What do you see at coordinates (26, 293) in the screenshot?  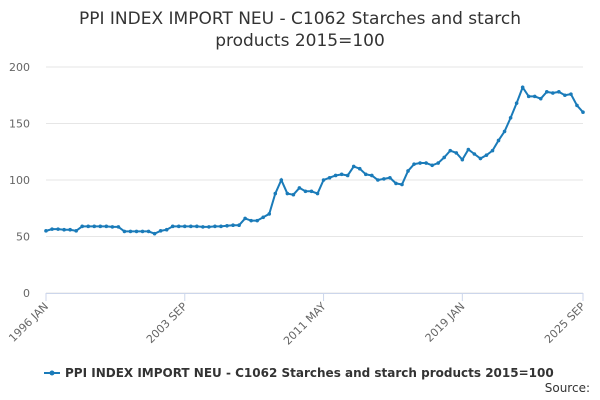 I see `y-tick-label: 0` at bounding box center [26, 293].